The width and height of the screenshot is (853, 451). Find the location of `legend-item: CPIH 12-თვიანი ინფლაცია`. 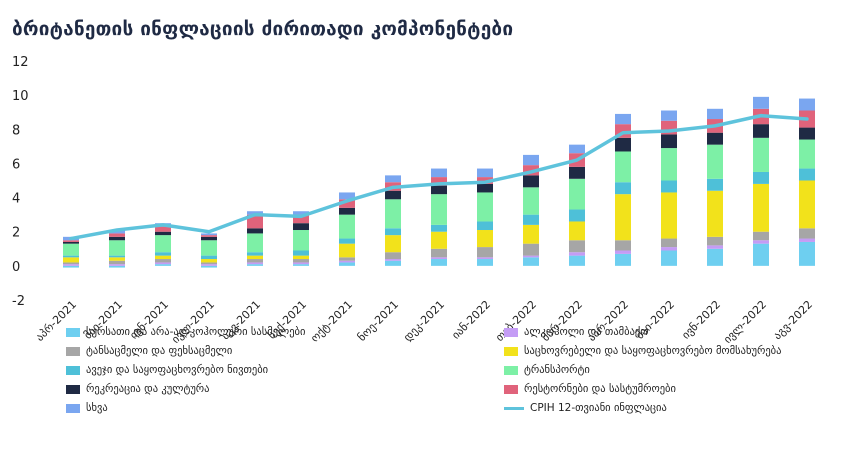

legend-item: CPIH 12-თვიანი ინფლაცია is located at coordinates (585, 408).